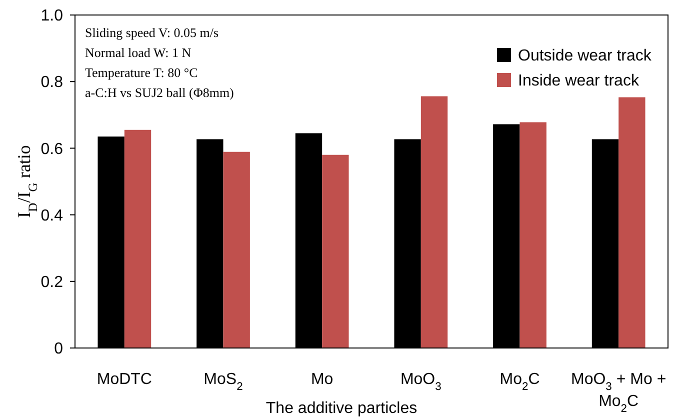  I want to click on x-axis-title: The additive particles, so click(342, 408).